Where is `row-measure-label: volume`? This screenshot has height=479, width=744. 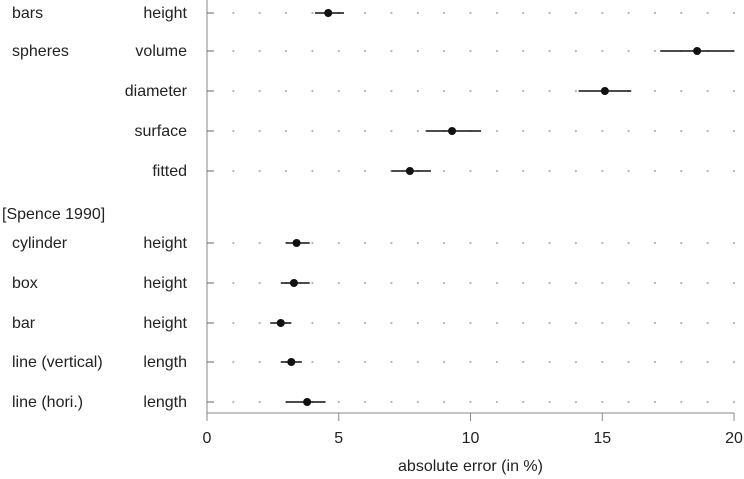 row-measure-label: volume is located at coordinates (161, 51).